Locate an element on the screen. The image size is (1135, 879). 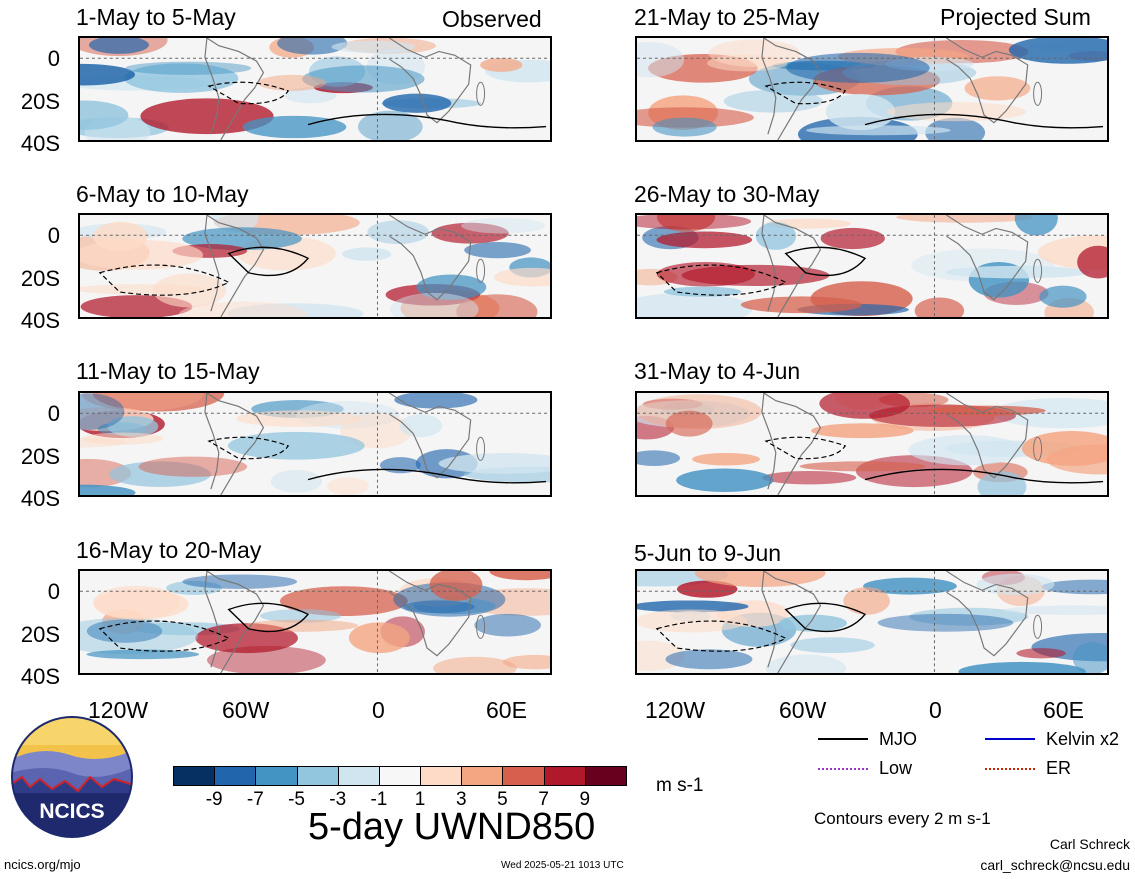
panel-title: 31-May to 4-Jun is located at coordinates (717, 371).